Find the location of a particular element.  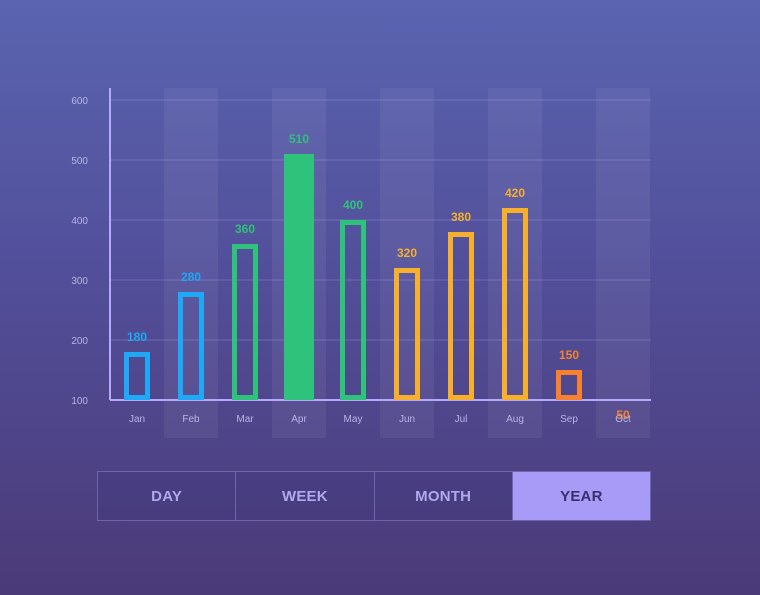

y-tick-label: 600 is located at coordinates (79, 101).